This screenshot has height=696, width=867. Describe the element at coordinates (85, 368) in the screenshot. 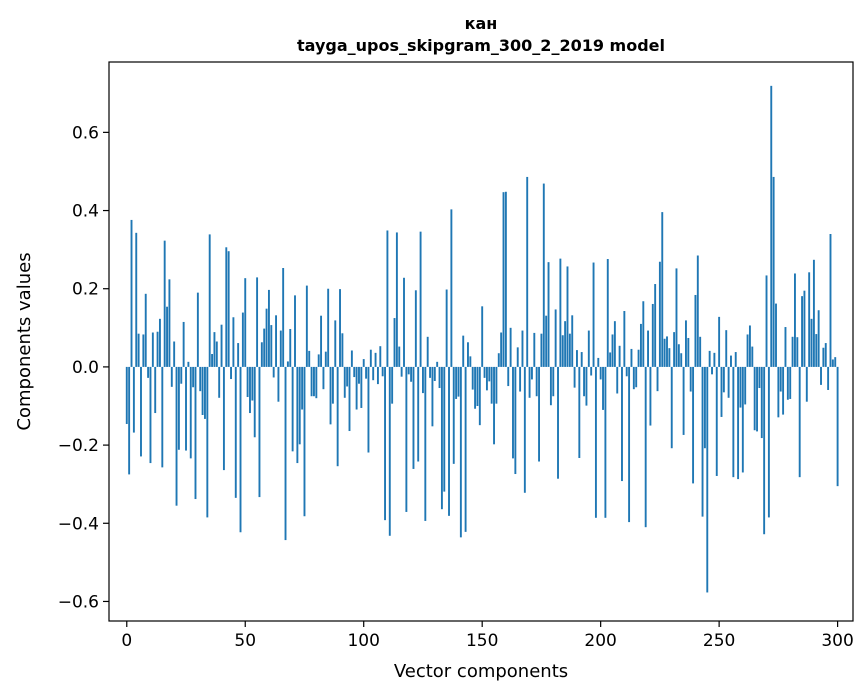

I see `y-tick-label: 0.0` at that location.